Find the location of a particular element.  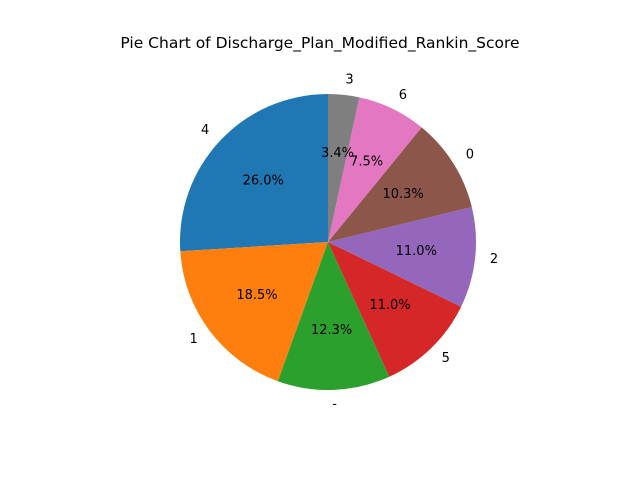

slice-category-label: 5 is located at coordinates (446, 358).